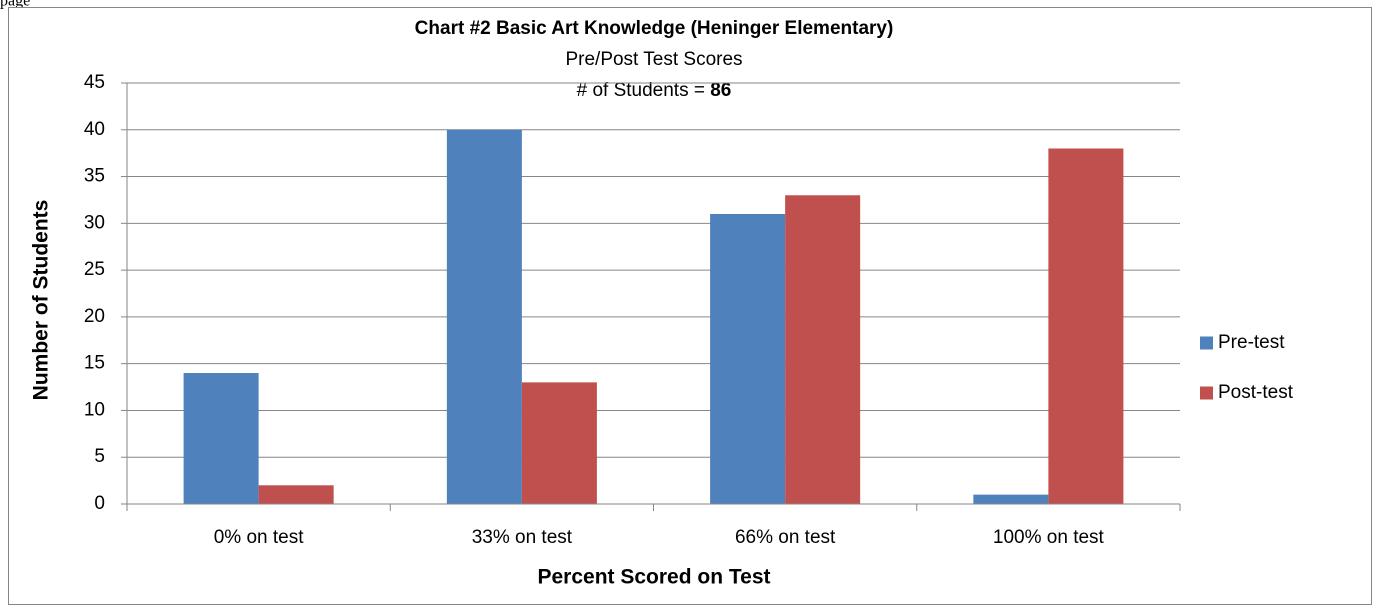  I want to click on y-tick-label: 45, so click(94, 82).